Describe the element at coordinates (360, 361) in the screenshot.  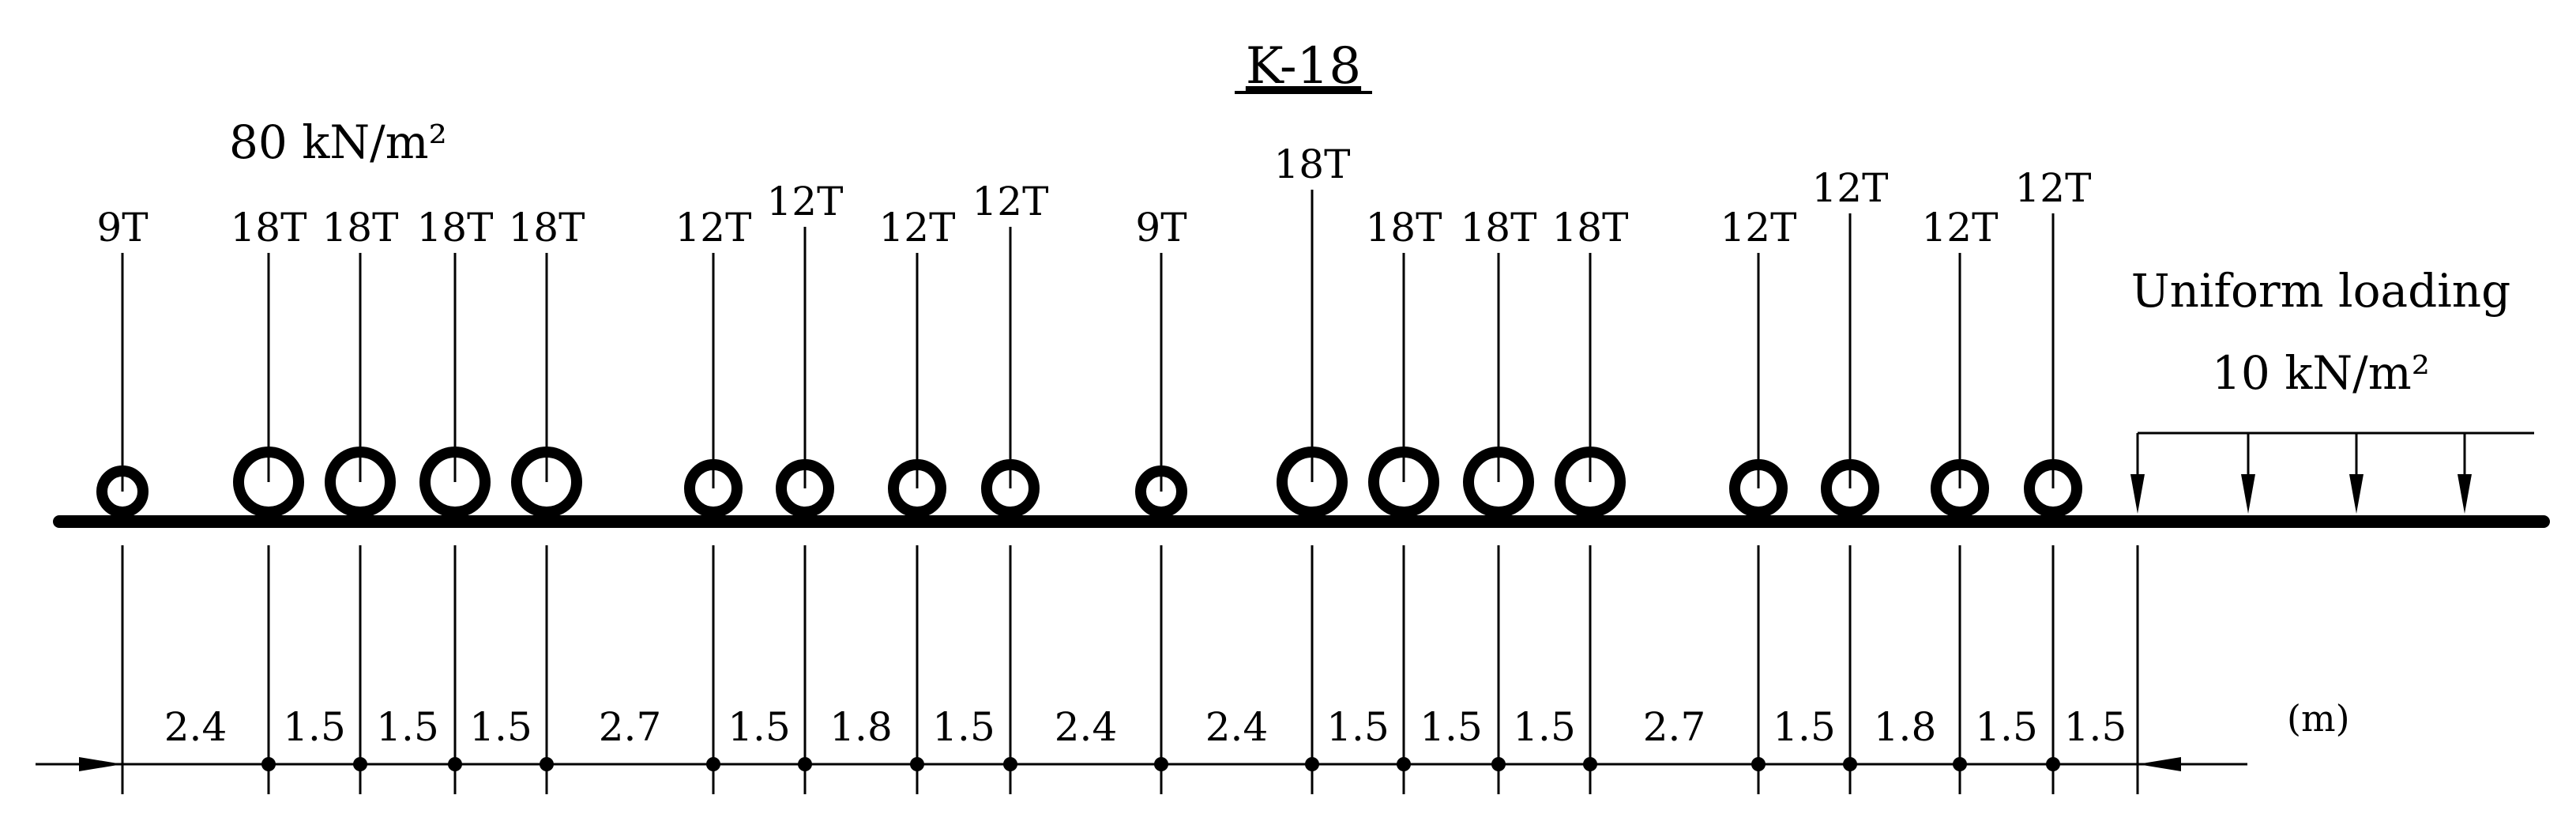
I see `axle-3: 18T` at that location.